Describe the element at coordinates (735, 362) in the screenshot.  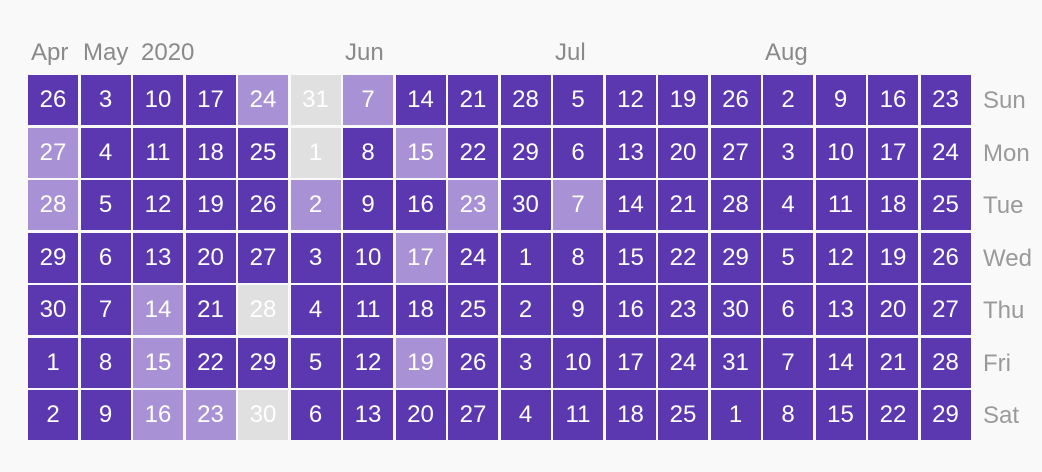
I see `heatmap-cell: 31` at that location.